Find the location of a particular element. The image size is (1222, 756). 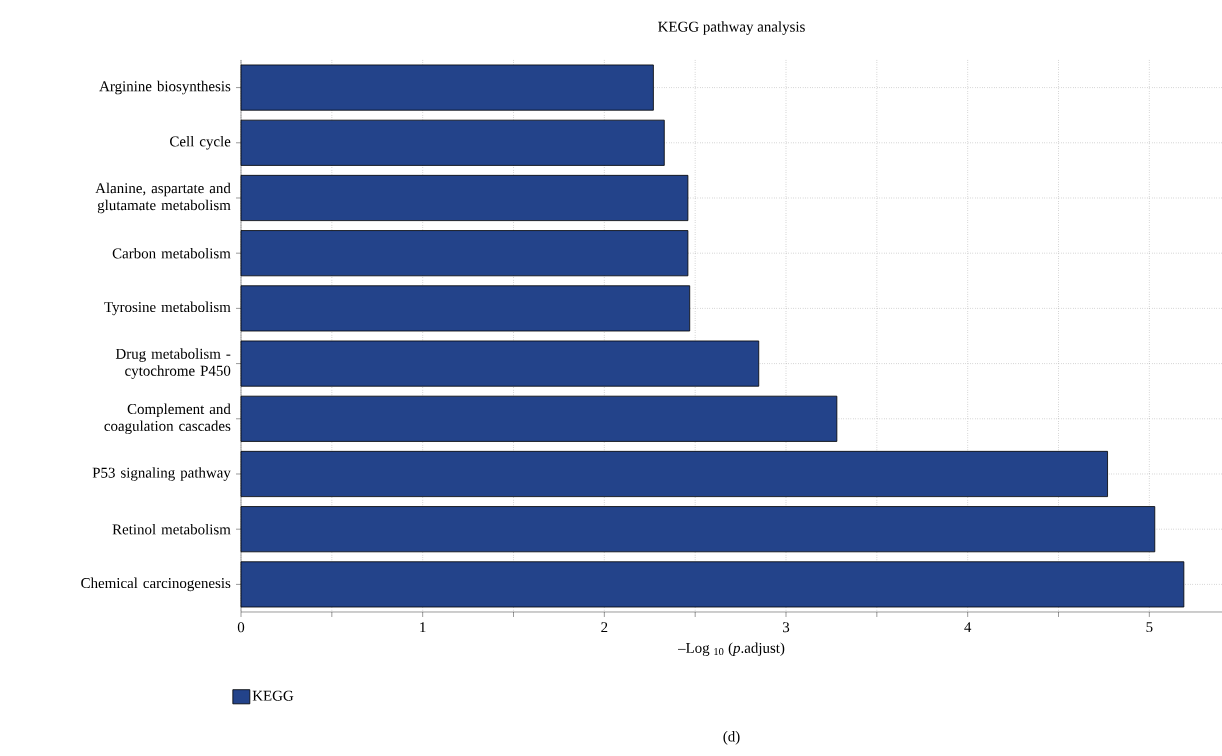

y-tick-label: Arginine biosynthesis is located at coordinates (165, 87).